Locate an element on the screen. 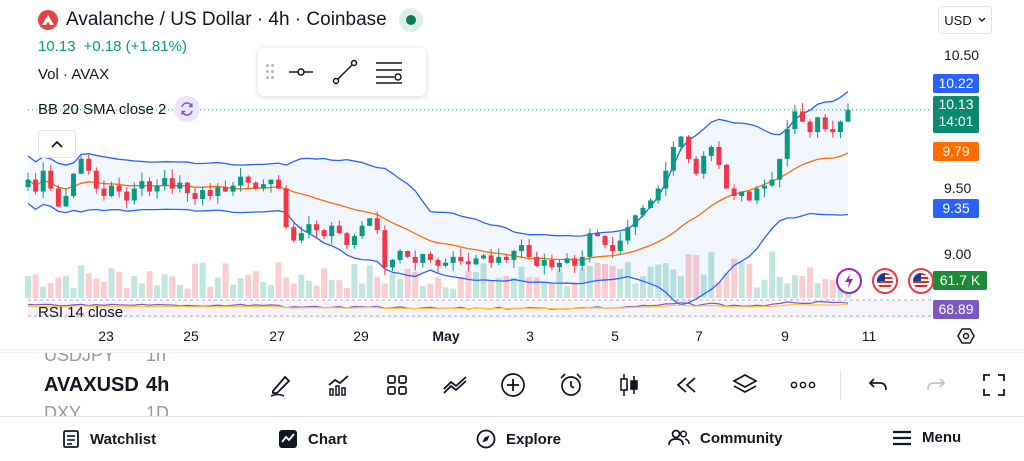  chevron-down-icon is located at coordinates (982, 19).